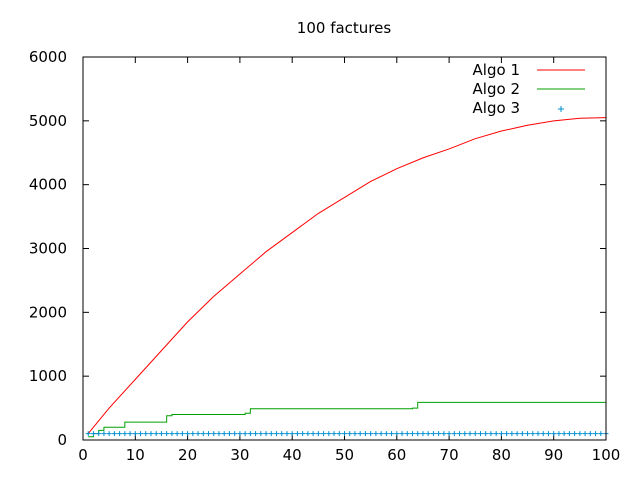 The image size is (640, 480). I want to click on series-algo-3-points, so click(347, 434).